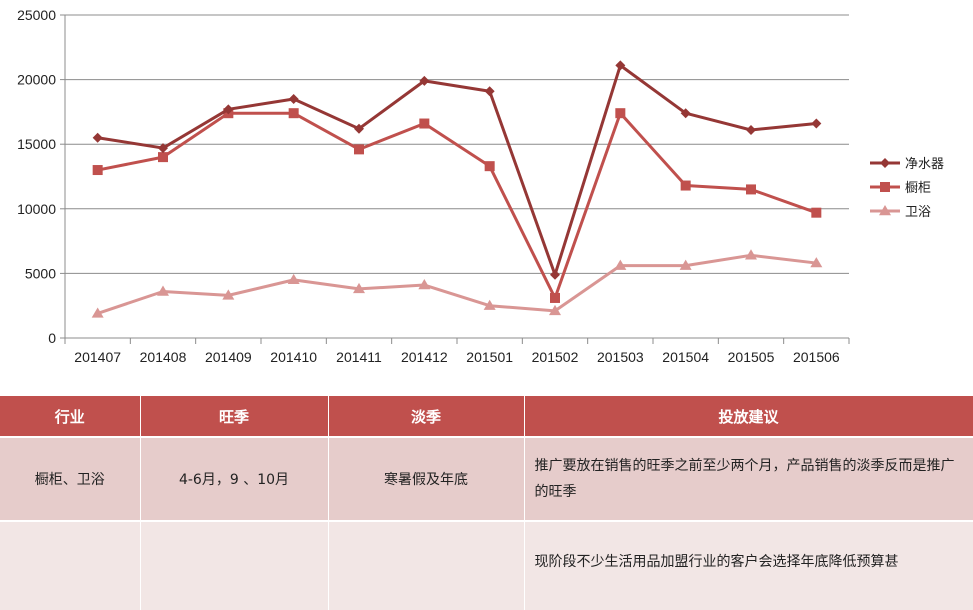  I want to click on x-tick-label: 201412, so click(424, 357).